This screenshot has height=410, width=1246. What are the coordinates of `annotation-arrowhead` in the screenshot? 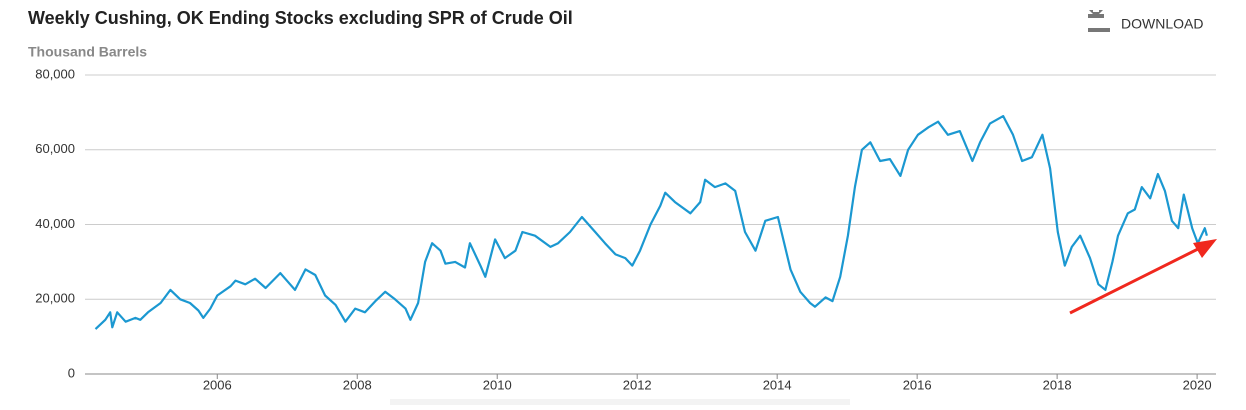 It's located at (1205, 248).